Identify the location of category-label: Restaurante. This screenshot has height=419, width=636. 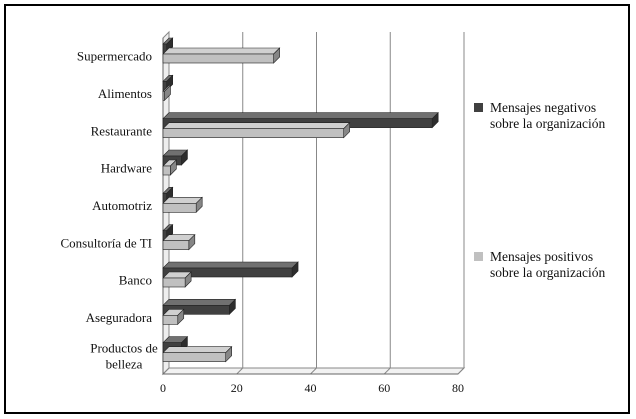
(122, 130).